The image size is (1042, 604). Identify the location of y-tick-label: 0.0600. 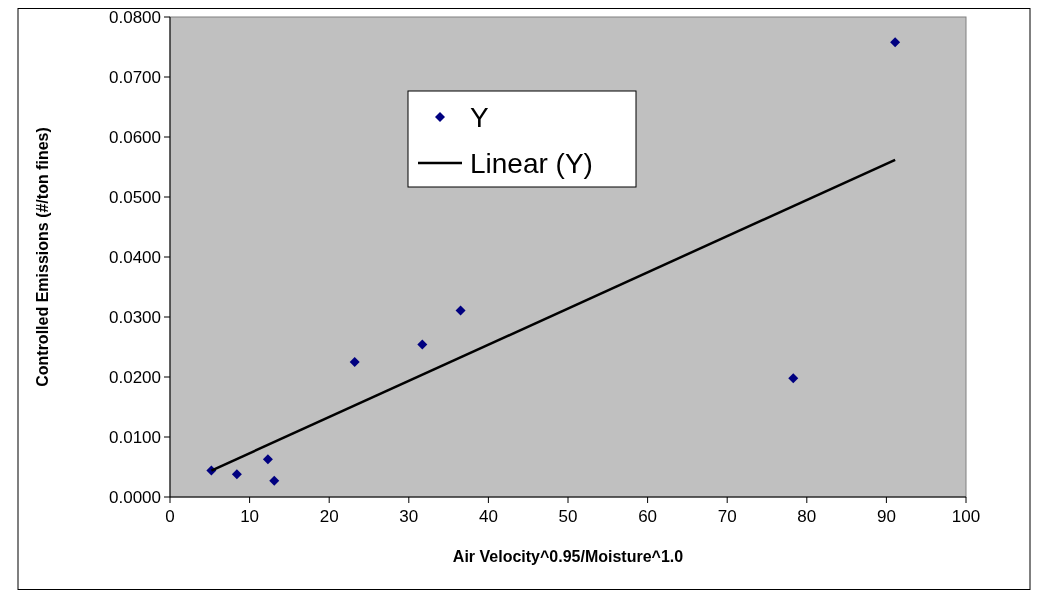
(135, 137).